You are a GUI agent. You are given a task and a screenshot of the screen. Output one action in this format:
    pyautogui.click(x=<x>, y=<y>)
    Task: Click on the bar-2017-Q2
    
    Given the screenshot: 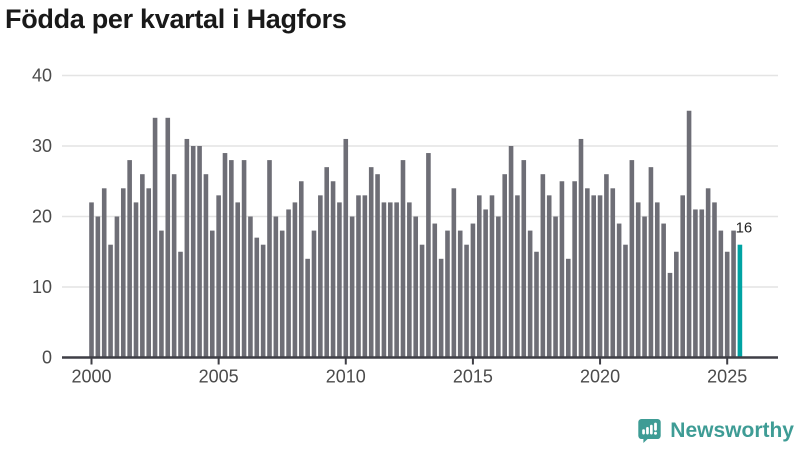 What is the action you would take?
    pyautogui.click(x=530, y=294)
    